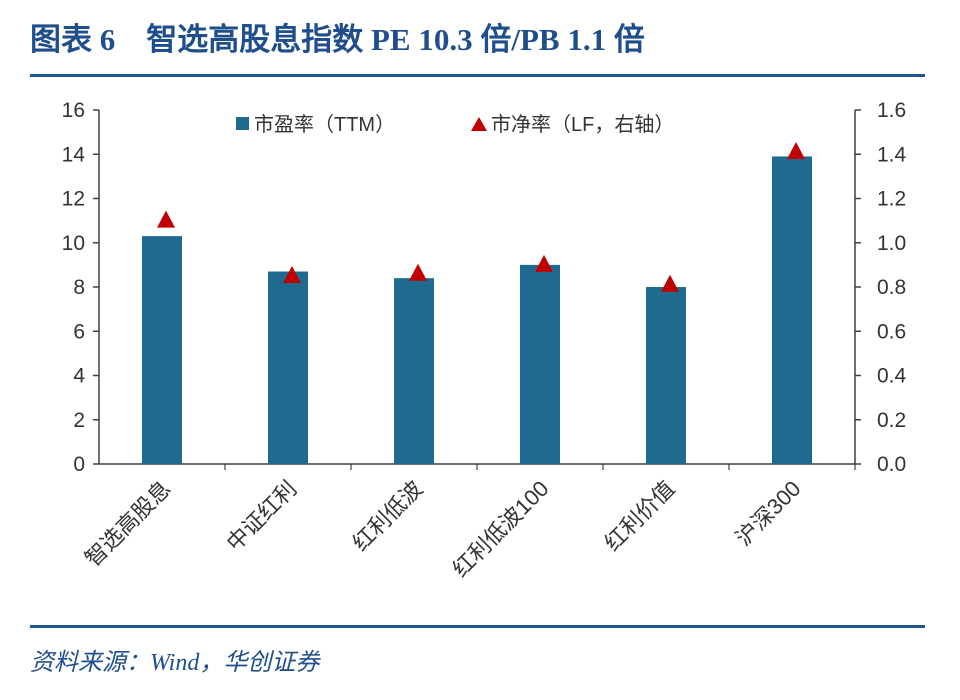 The image size is (960, 700). I want to click on category-label: 红利价值, so click(640, 516).